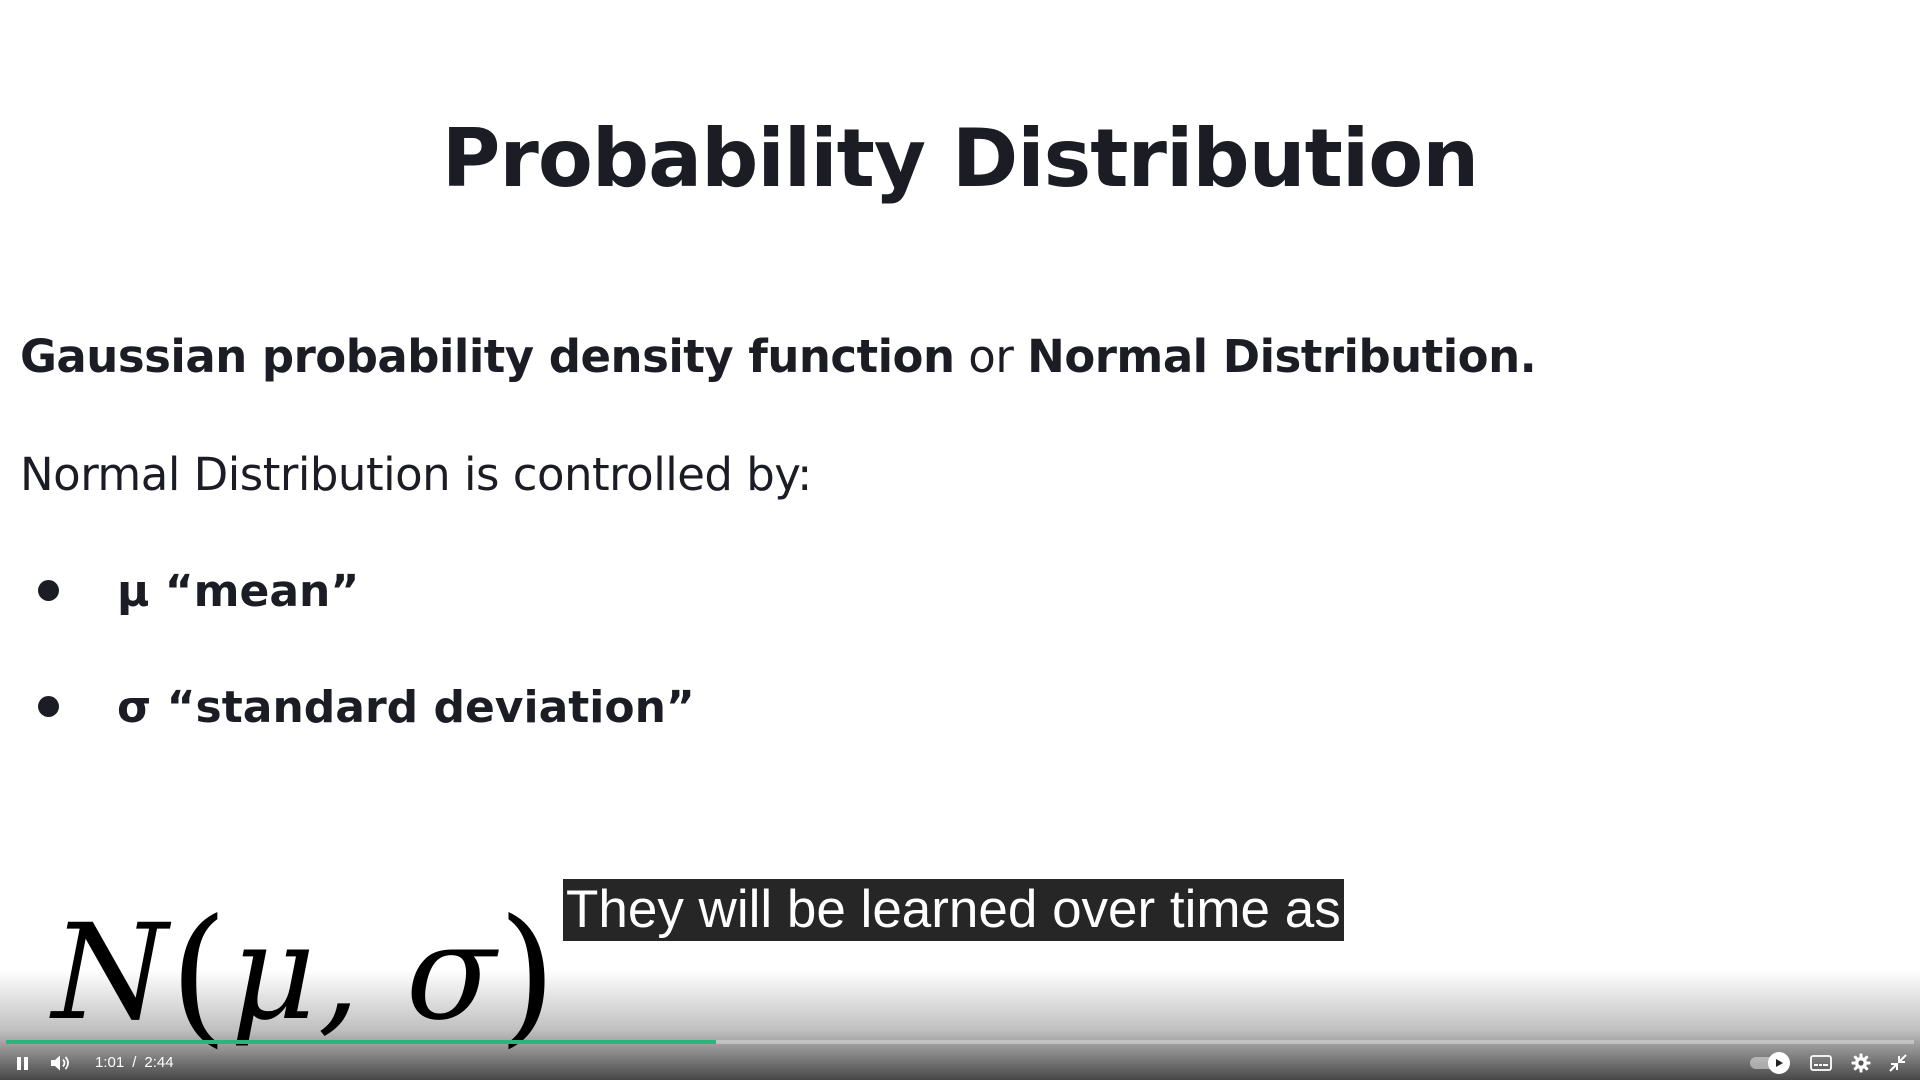 This screenshot has height=1080, width=1920. What do you see at coordinates (361, 1042) in the screenshot?
I see `progress-fill` at bounding box center [361, 1042].